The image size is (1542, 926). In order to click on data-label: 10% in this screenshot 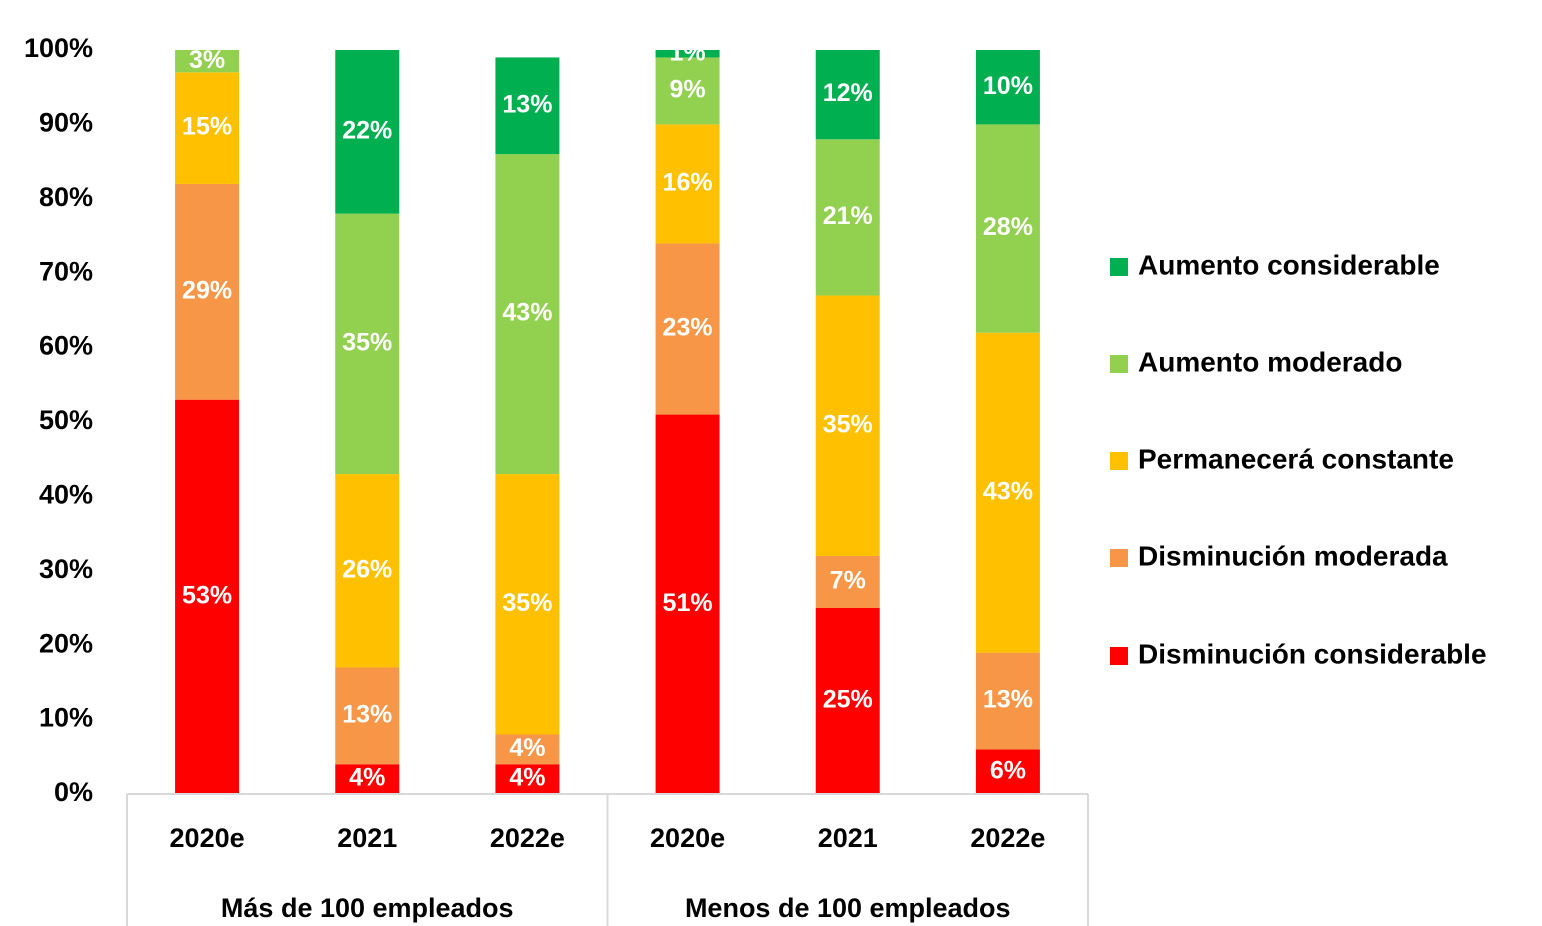, I will do `click(1008, 86)`.